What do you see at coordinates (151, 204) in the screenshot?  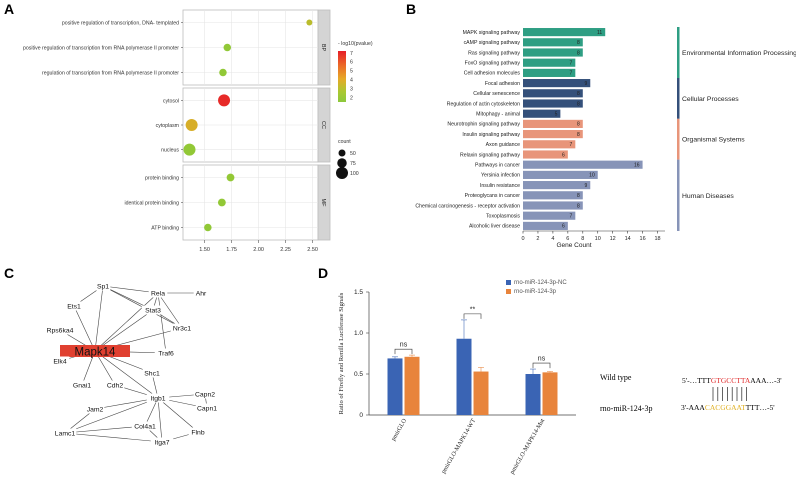 I see `term-label: identical protein binding` at bounding box center [151, 204].